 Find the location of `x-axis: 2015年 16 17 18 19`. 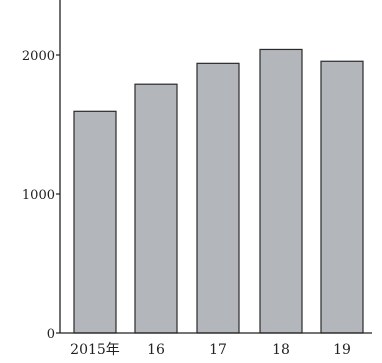

x-axis: 2015年 16 17 18 19 is located at coordinates (216, 345).